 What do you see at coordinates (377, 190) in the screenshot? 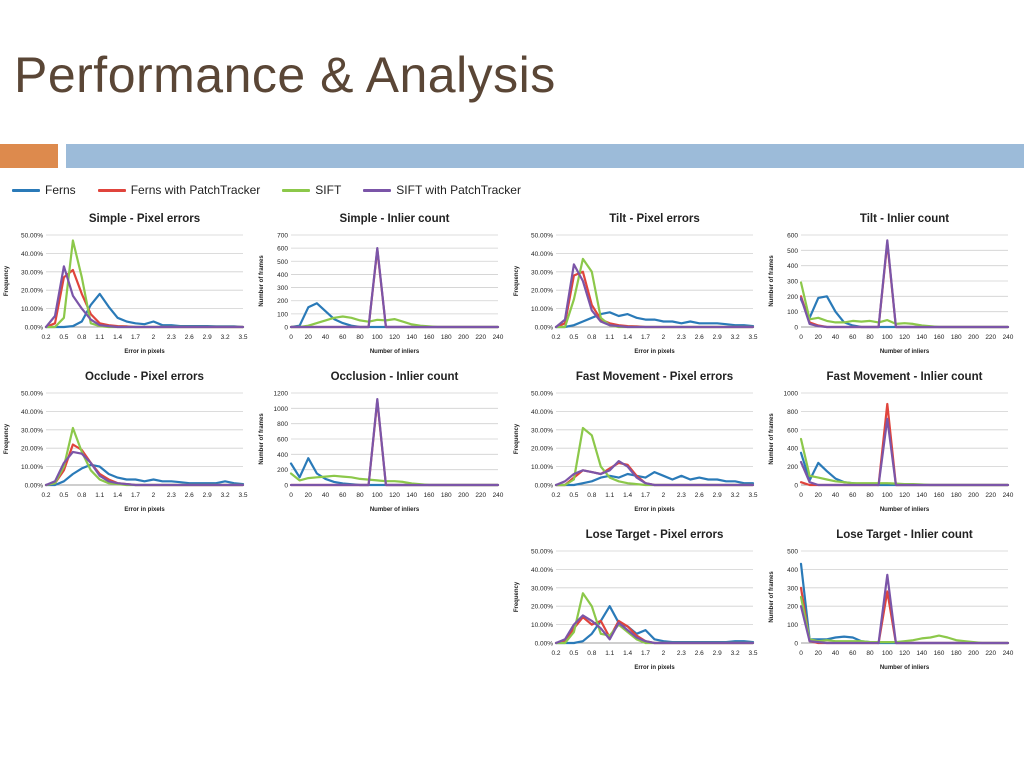
I see `legend-swatch-sift-patchtracker` at bounding box center [377, 190].